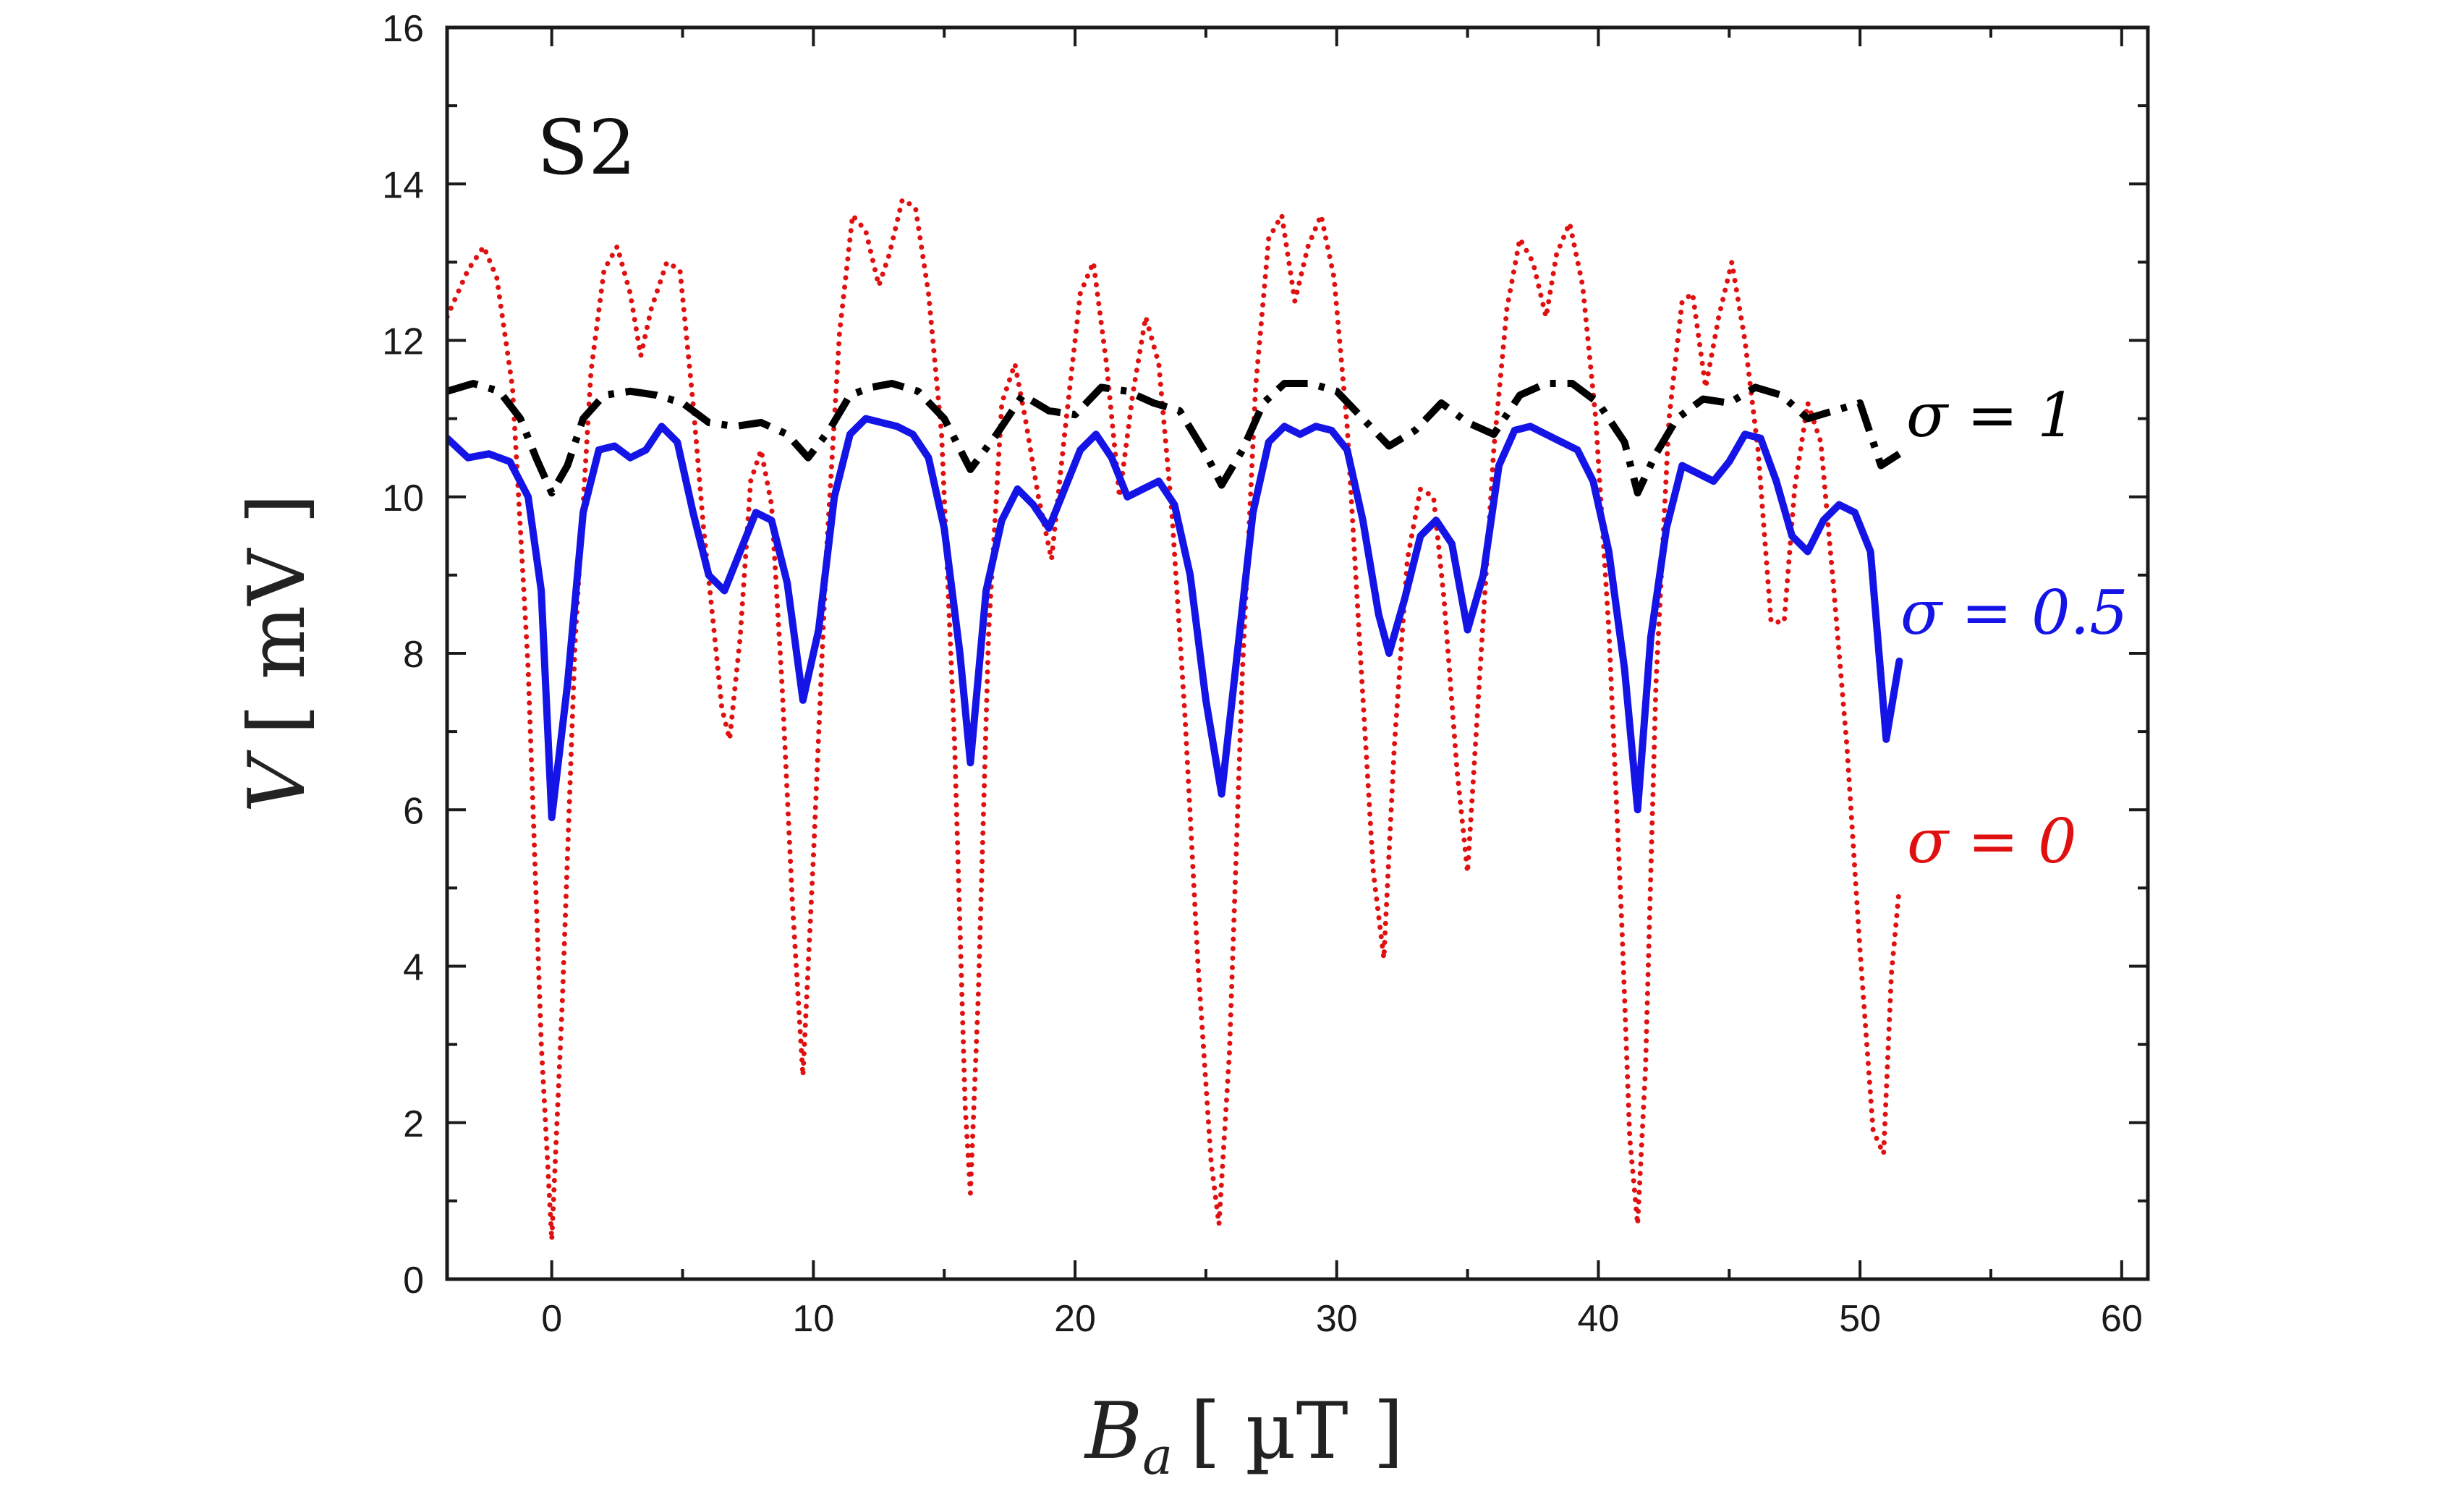 Image resolution: width=2464 pixels, height=1494 pixels. What do you see at coordinates (2014, 612) in the screenshot?
I see `label-sigma-0-5: σ = 0.5` at bounding box center [2014, 612].